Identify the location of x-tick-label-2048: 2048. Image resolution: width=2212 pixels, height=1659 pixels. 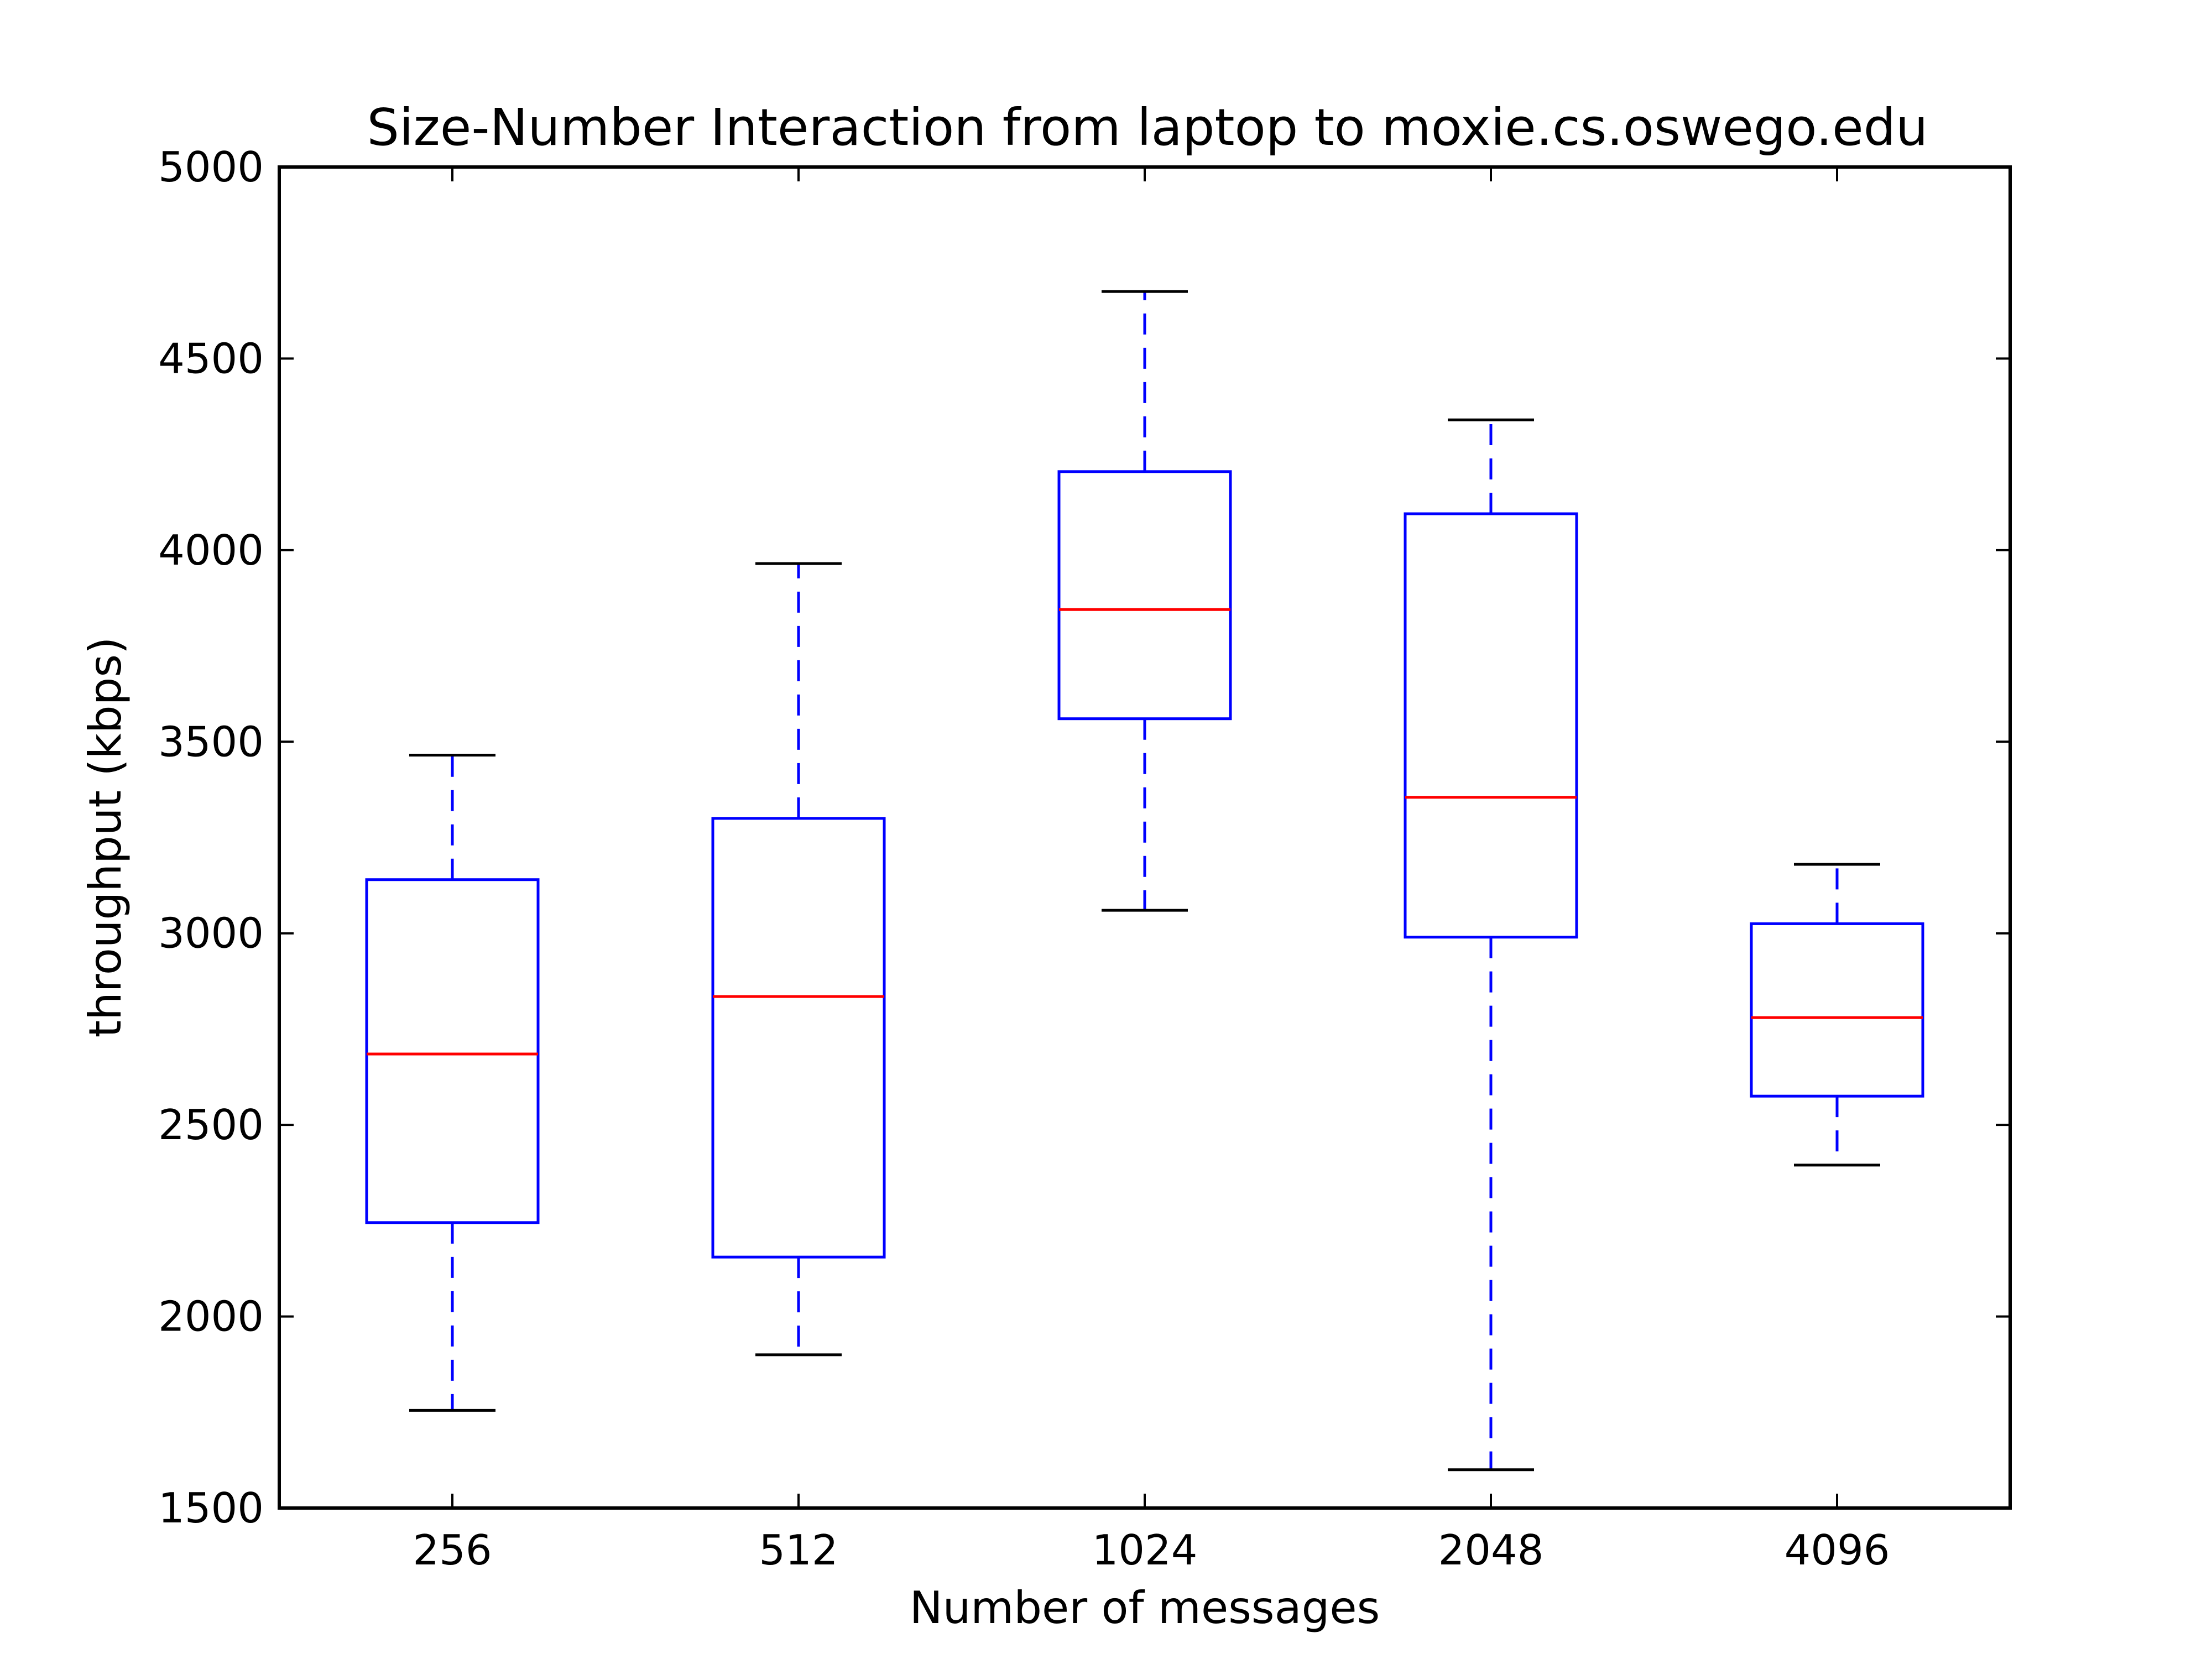
(1491, 1550).